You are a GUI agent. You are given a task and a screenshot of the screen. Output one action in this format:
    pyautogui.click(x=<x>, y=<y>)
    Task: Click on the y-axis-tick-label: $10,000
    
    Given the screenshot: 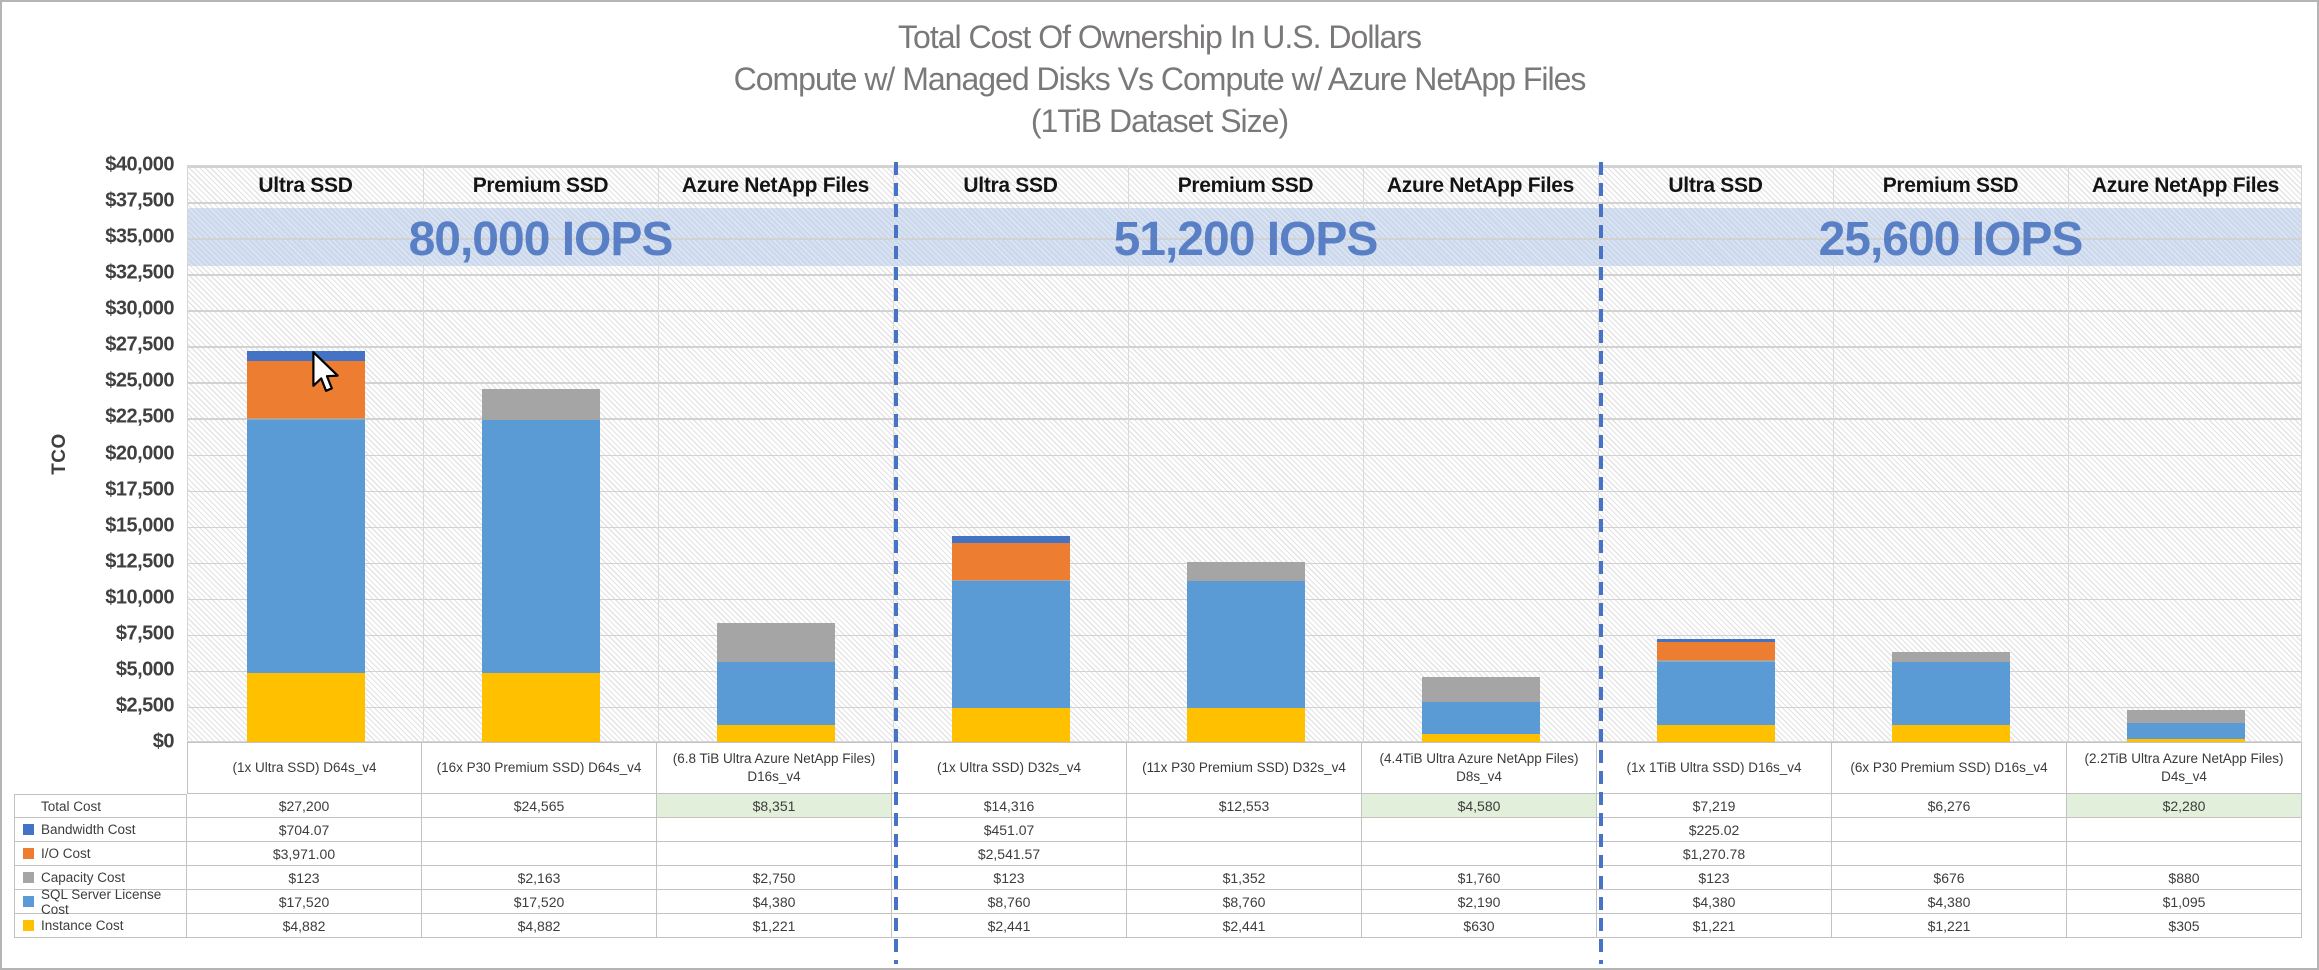 What is the action you would take?
    pyautogui.click(x=139, y=597)
    